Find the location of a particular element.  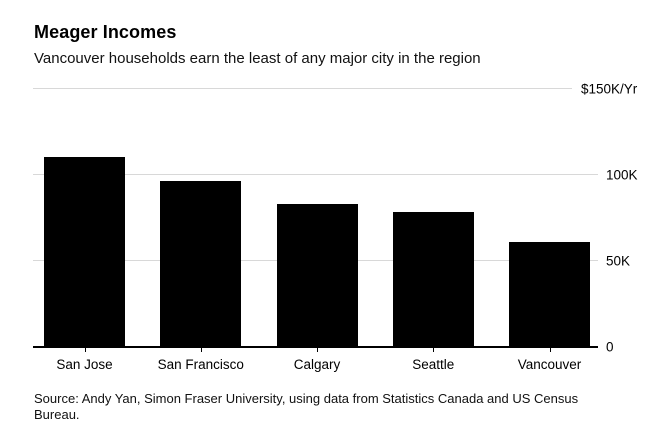

x-axis-label: Seattle is located at coordinates (433, 364).